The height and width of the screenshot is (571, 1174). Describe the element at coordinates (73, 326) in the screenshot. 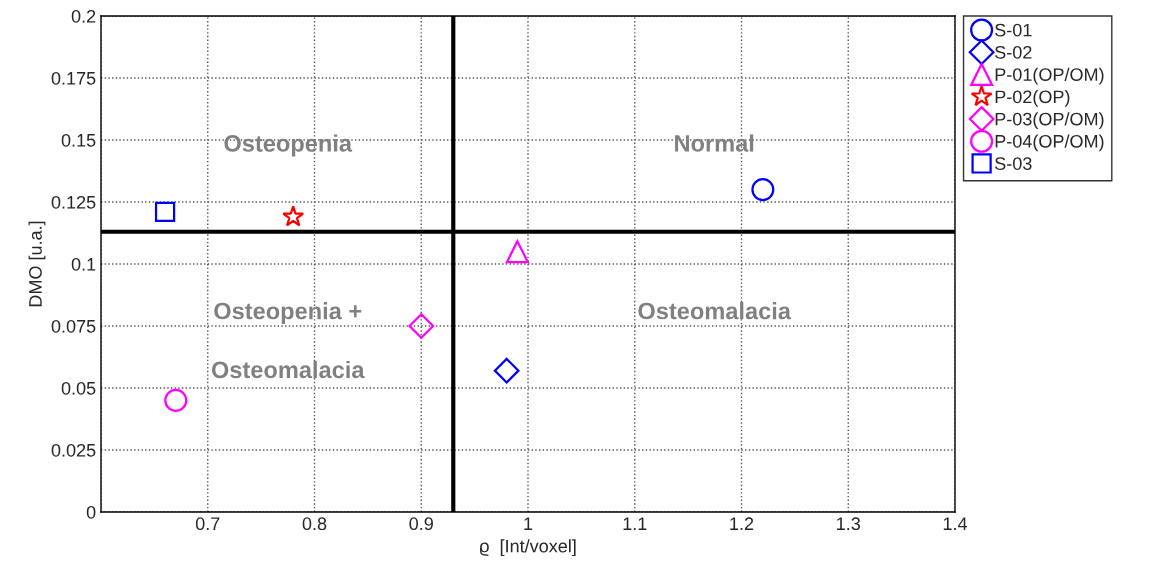

I see `y-tick-label: 0.075` at that location.